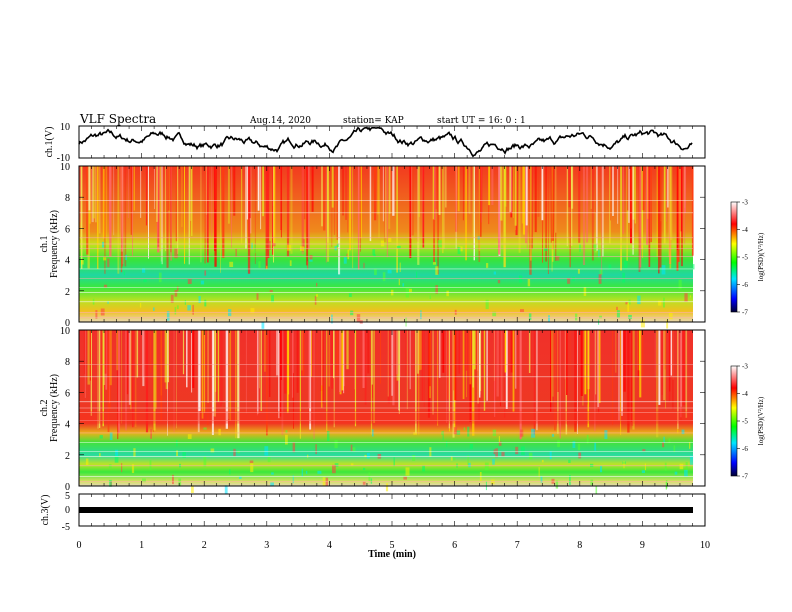 This screenshot has height=612, width=792. I want to click on colorbar-tick-label: -5, so click(745, 422).